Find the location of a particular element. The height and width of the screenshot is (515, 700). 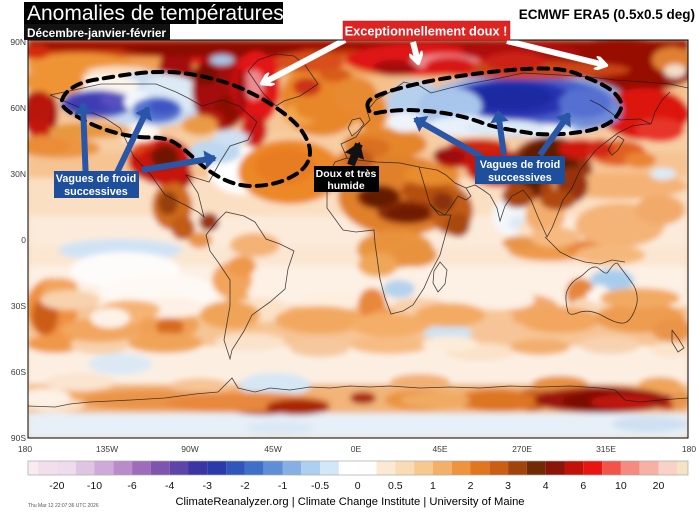

svg-text: ECMWF ERA5 (0.5x0.5 deg) is located at coordinates (607, 14).